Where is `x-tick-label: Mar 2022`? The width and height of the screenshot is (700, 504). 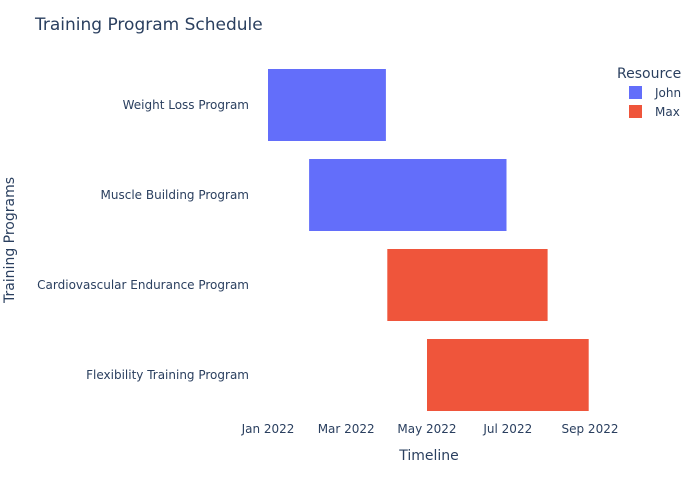 x-tick-label: Mar 2022 is located at coordinates (346, 429).